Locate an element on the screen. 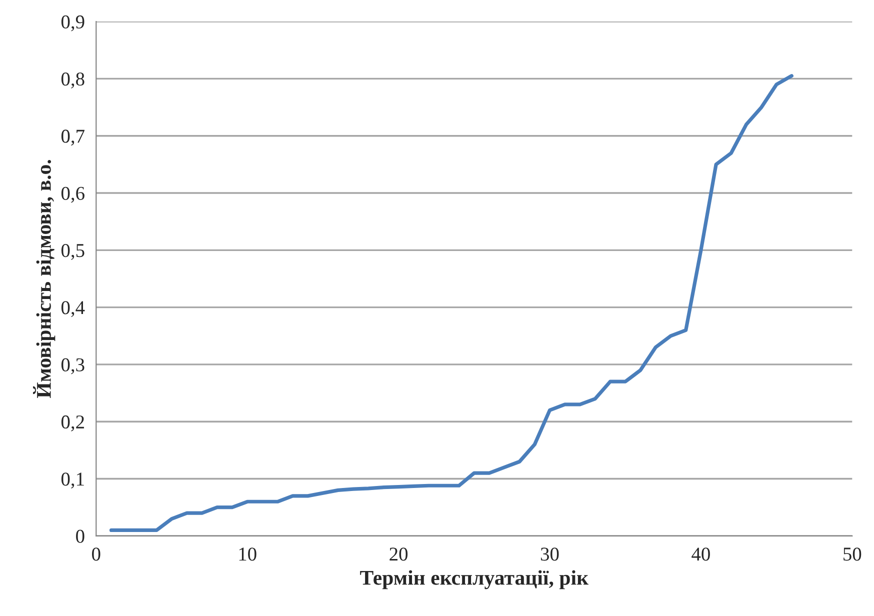 The width and height of the screenshot is (874, 616). y-tick-label: 0,8 is located at coordinates (72, 80).